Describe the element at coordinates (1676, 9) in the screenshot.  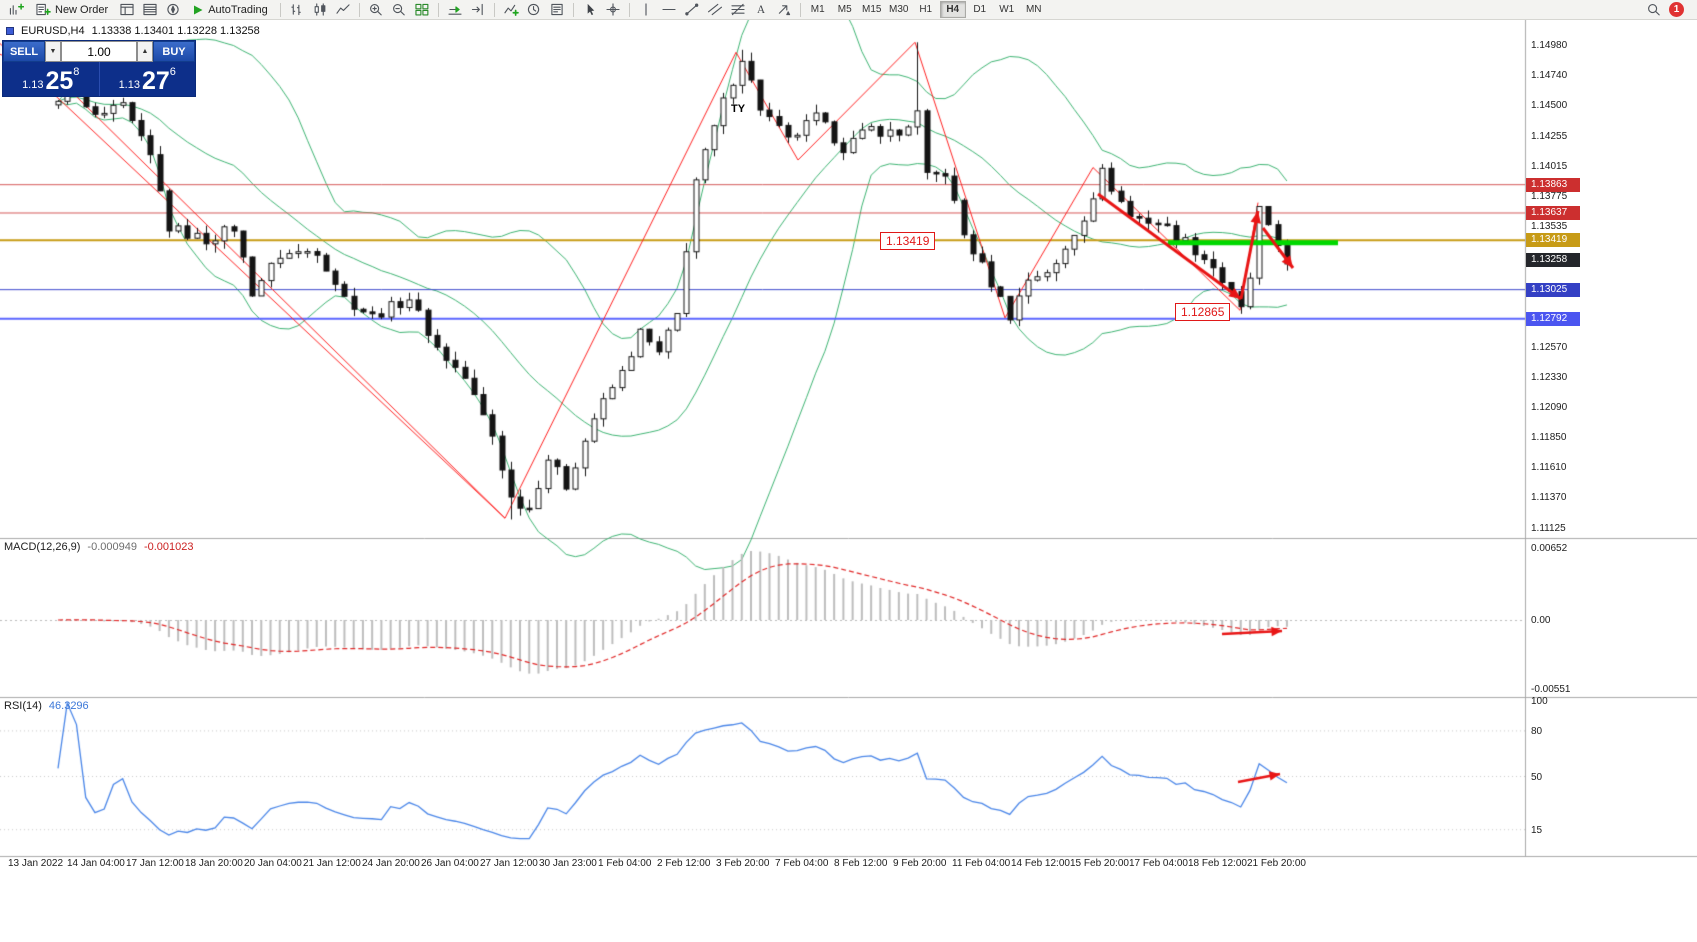
I see `notification-badge: 1` at that location.